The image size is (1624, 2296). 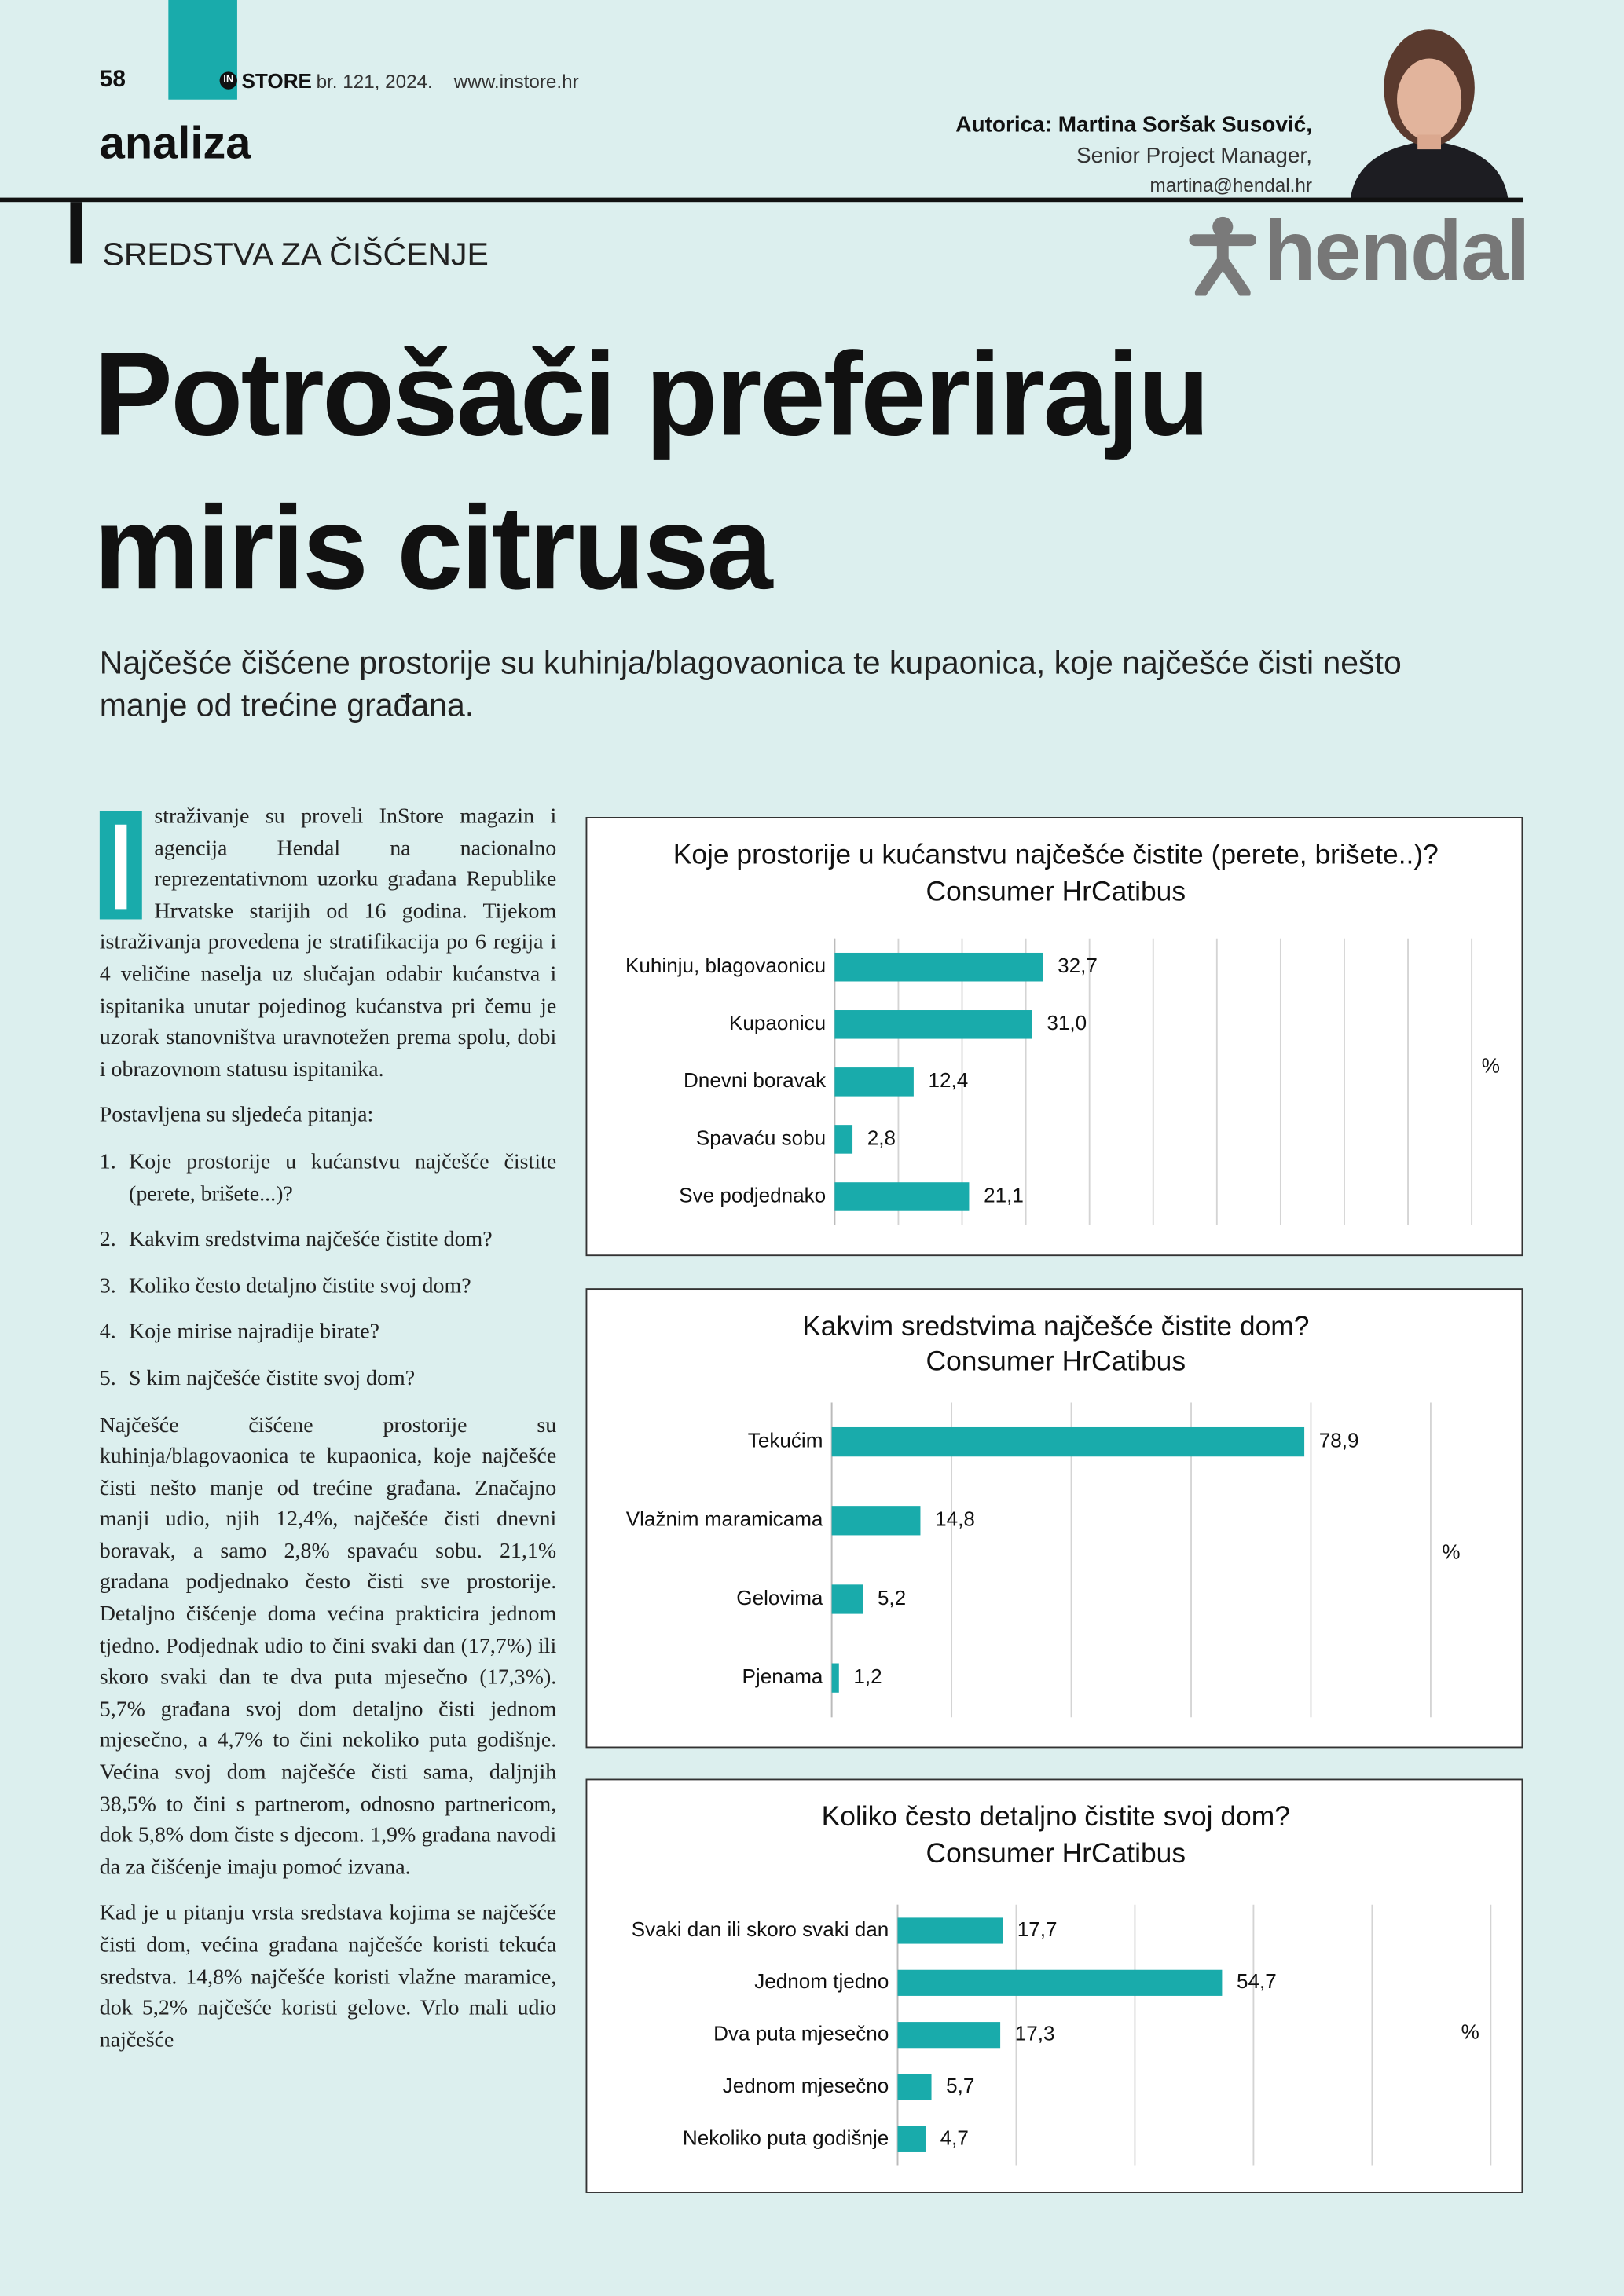 I want to click on category-label: Kuhinju, blagovaonicu, so click(x=725, y=965).